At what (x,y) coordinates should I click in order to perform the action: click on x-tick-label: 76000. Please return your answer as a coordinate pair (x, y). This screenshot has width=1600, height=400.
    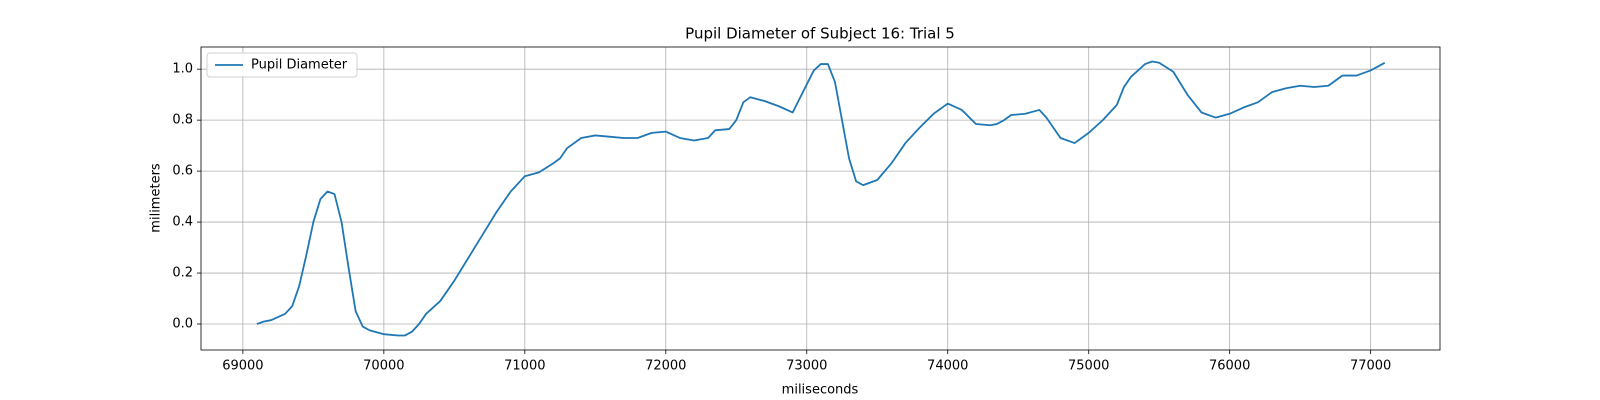
    Looking at the image, I should click on (1229, 366).